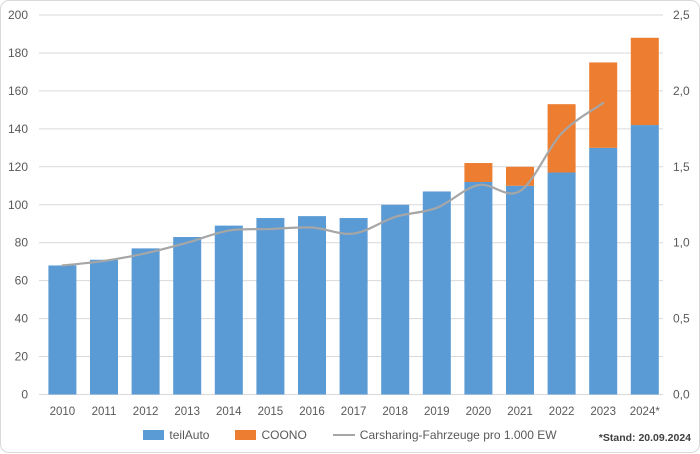 The height and width of the screenshot is (454, 700). What do you see at coordinates (681, 15) in the screenshot?
I see `right-axis-tick: 2,5` at bounding box center [681, 15].